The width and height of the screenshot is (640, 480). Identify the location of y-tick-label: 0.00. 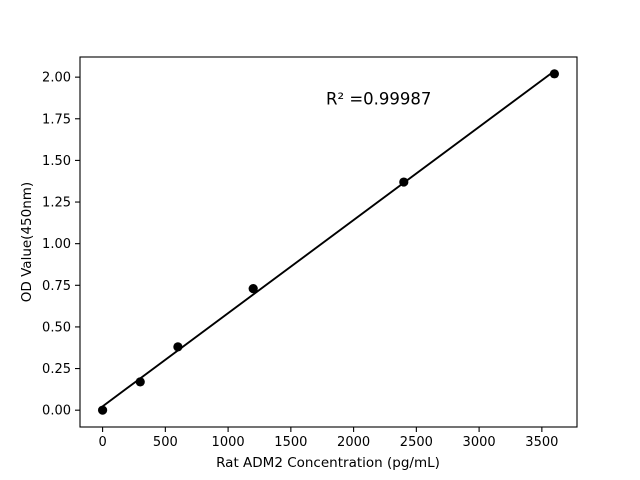
(56, 411).